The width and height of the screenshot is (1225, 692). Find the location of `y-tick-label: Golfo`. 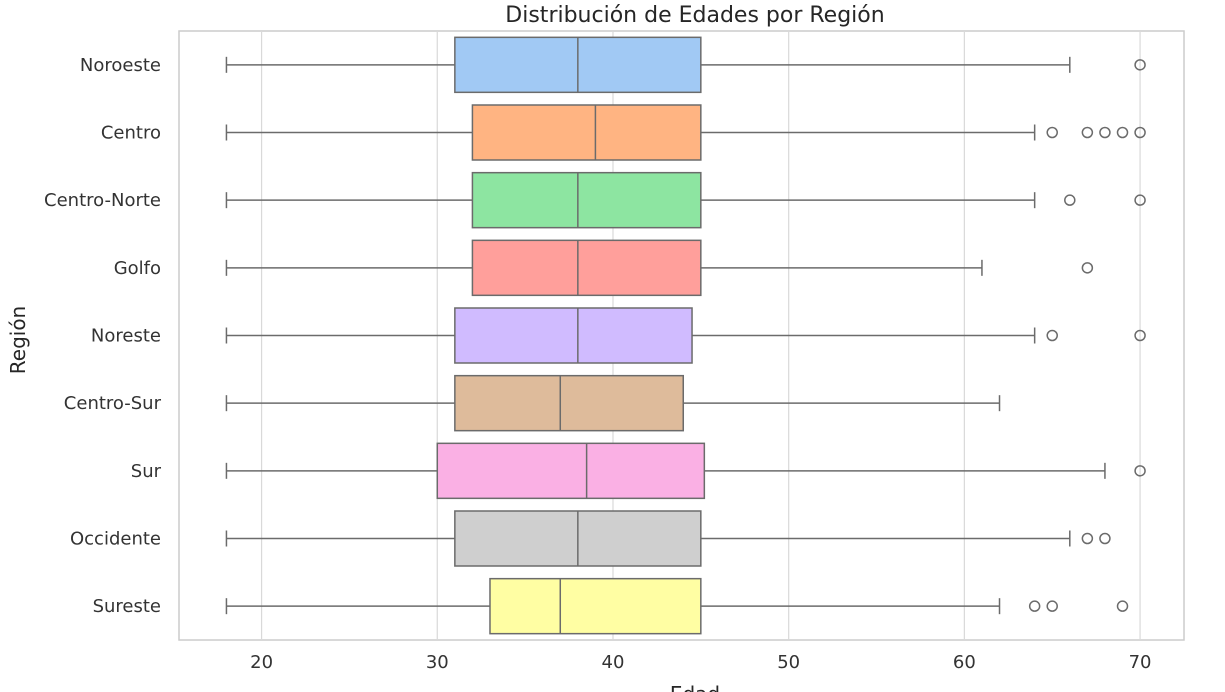

y-tick-label: Golfo is located at coordinates (137, 268).